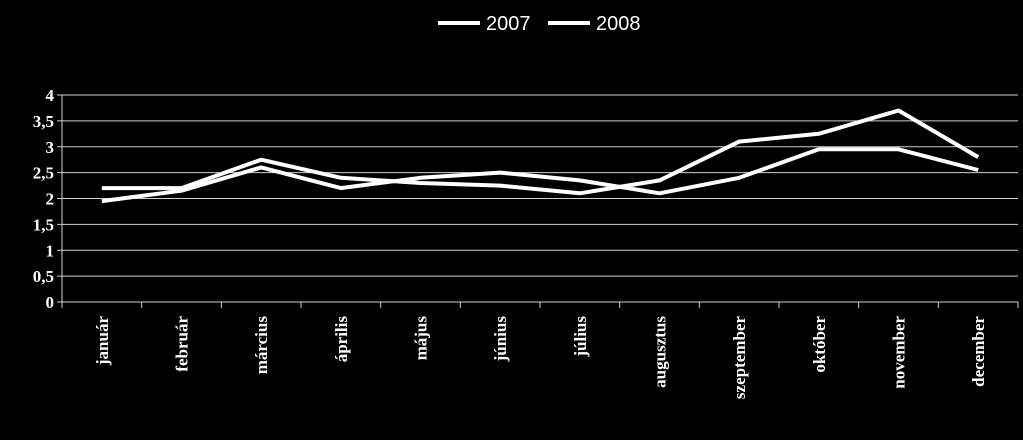  I want to click on x-tick-label: november, so click(899, 352).